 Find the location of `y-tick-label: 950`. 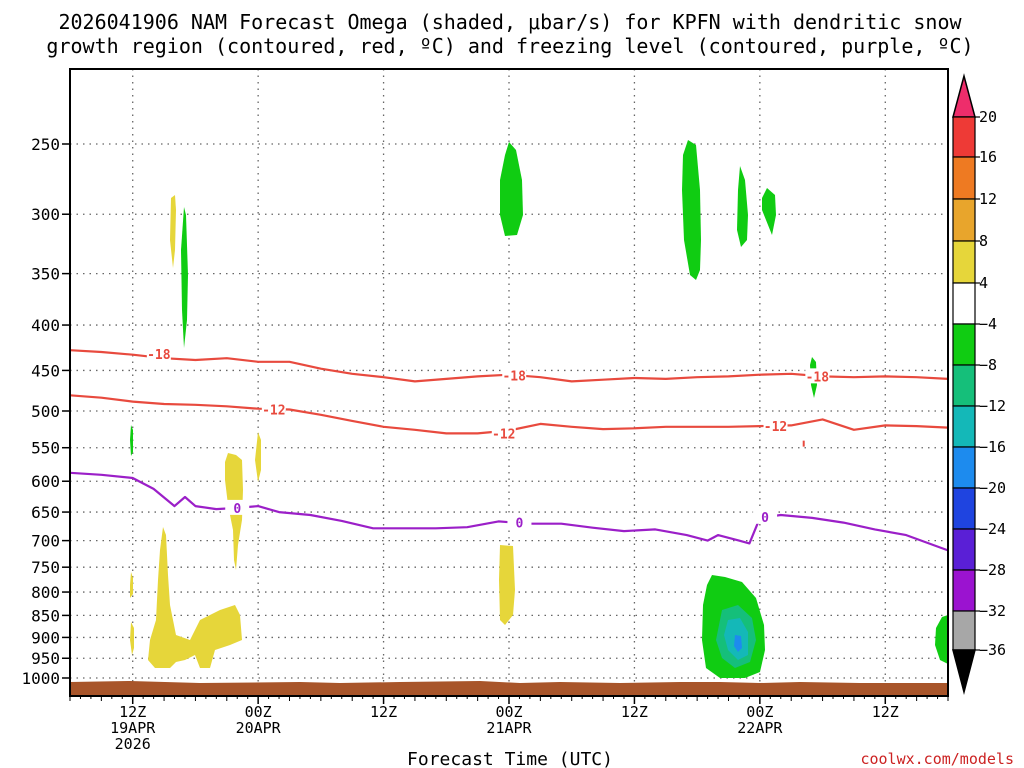

y-tick-label: 950 is located at coordinates (45, 658).